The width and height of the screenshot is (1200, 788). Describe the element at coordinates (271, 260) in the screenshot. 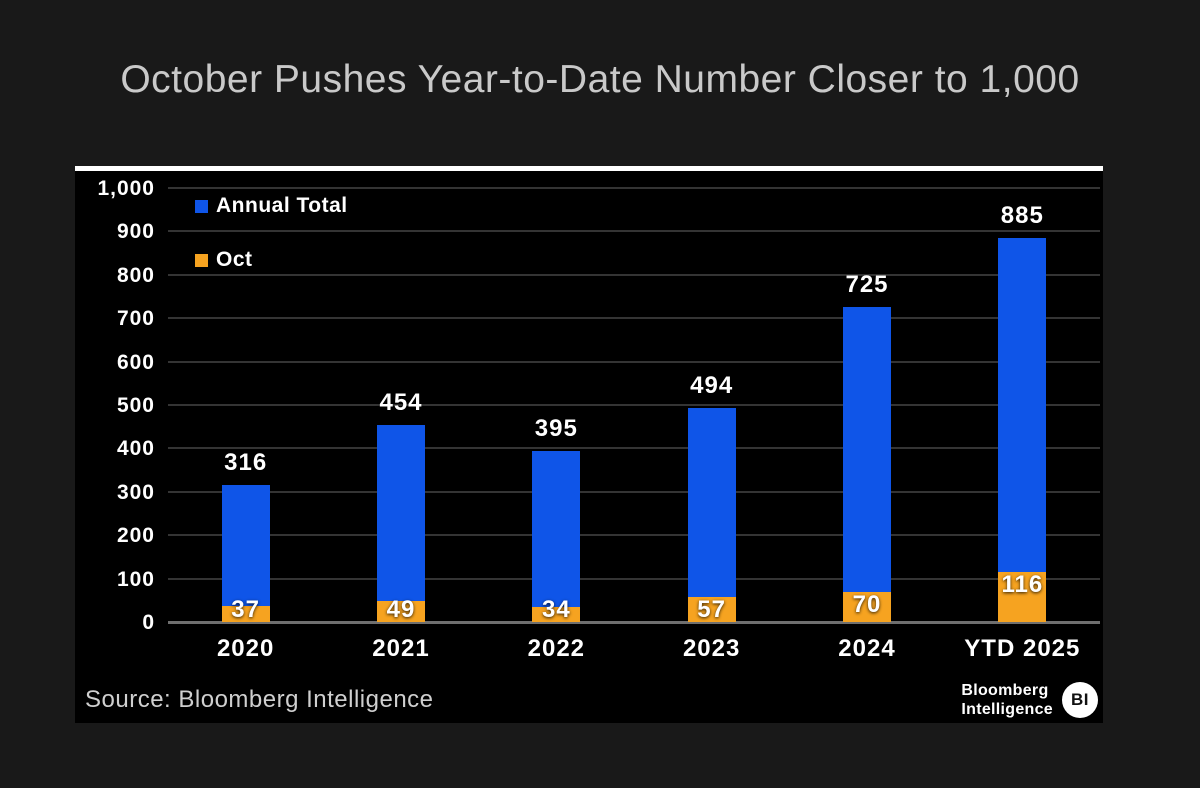

I see `legend-item-oct: Oct` at that location.